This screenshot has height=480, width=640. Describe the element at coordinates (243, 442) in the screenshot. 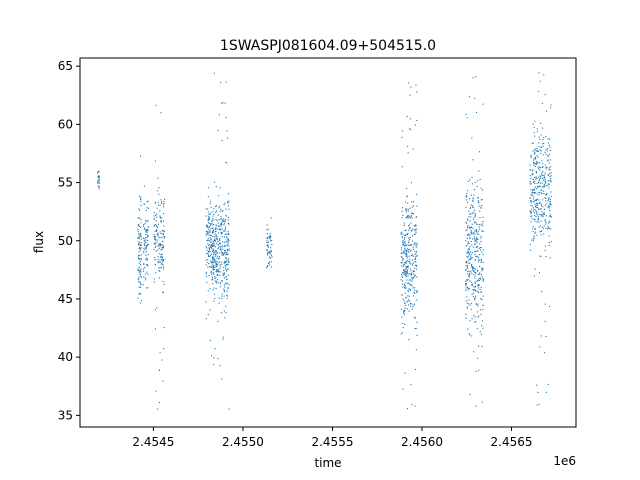

I see `x-tick-label: 2.4550` at that location.